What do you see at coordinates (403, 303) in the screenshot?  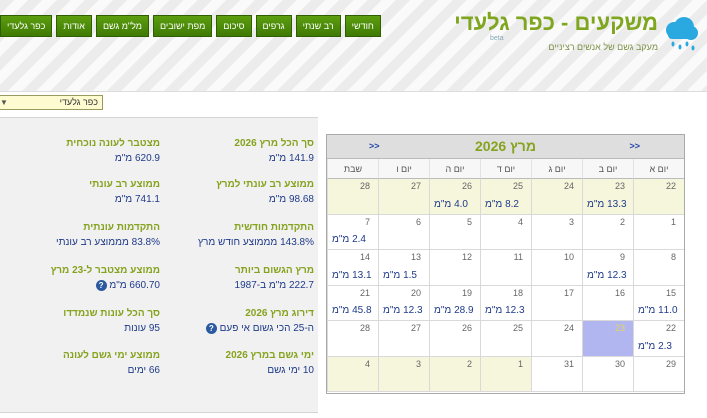 I see `calendar-day: 20 12.3 מ"מ` at bounding box center [403, 303].